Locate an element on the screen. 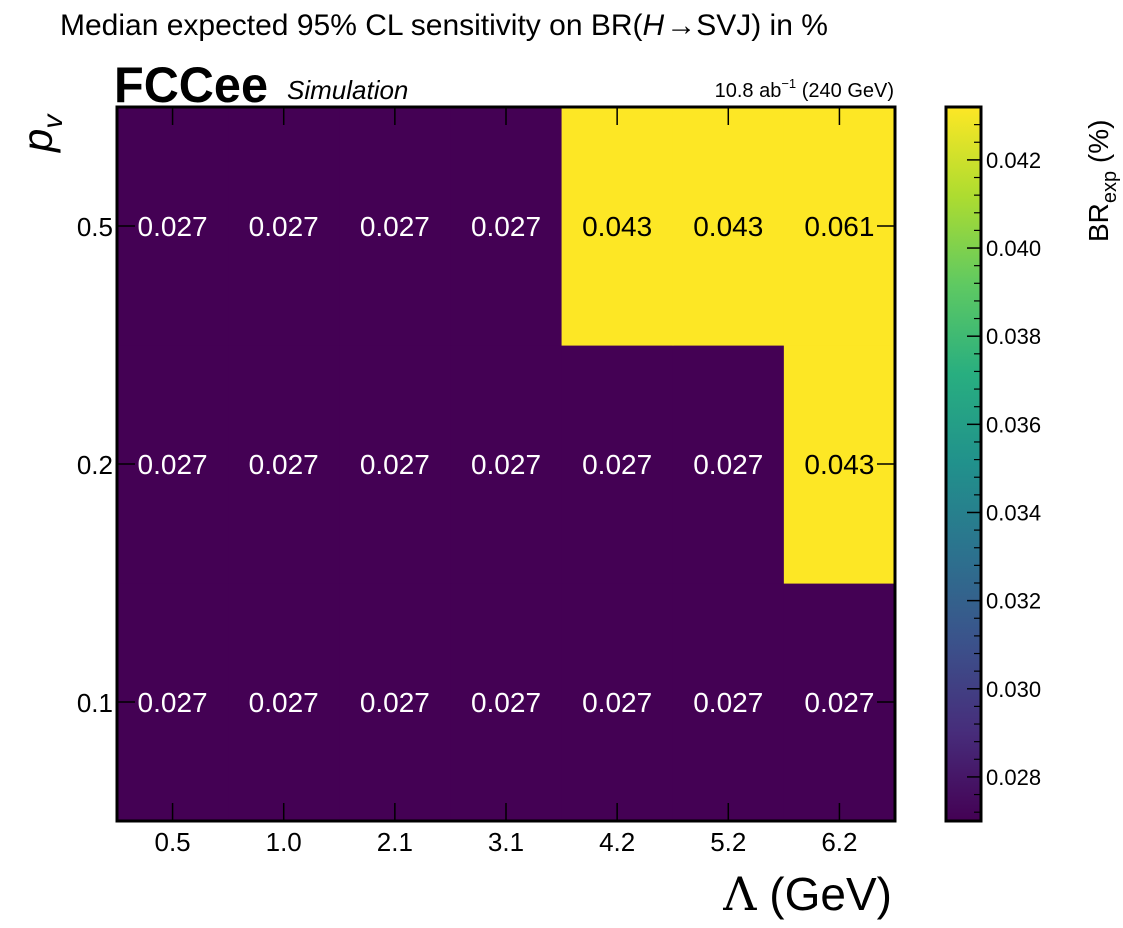  colorbar-tick-label: 0.036 is located at coordinates (1013, 424).